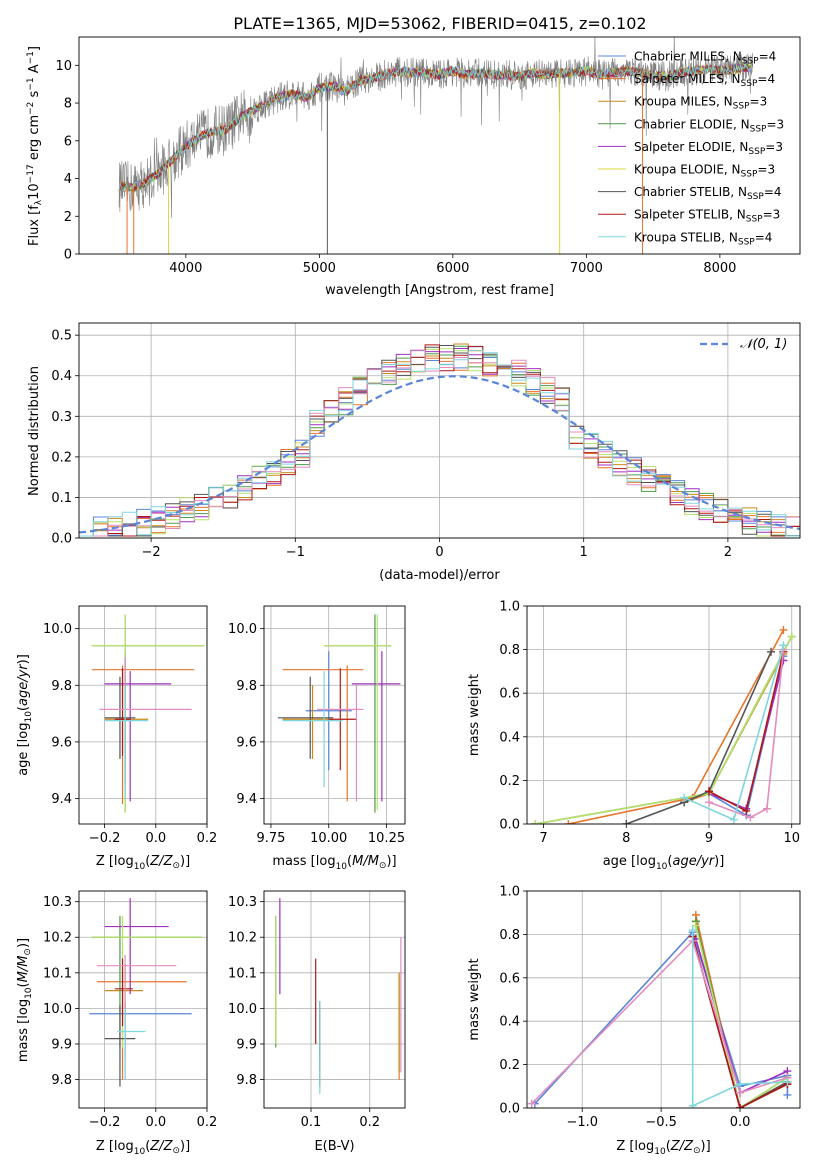 This screenshot has width=819, height=1170. What do you see at coordinates (246, 742) in the screenshot?
I see `y-tick-label: 9.6` at bounding box center [246, 742].